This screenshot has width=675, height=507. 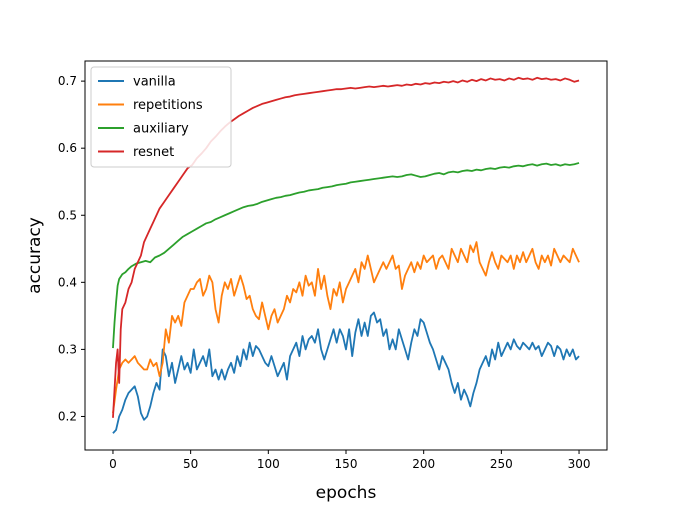 I want to click on y-axis-label: accuracy, so click(x=35, y=255).